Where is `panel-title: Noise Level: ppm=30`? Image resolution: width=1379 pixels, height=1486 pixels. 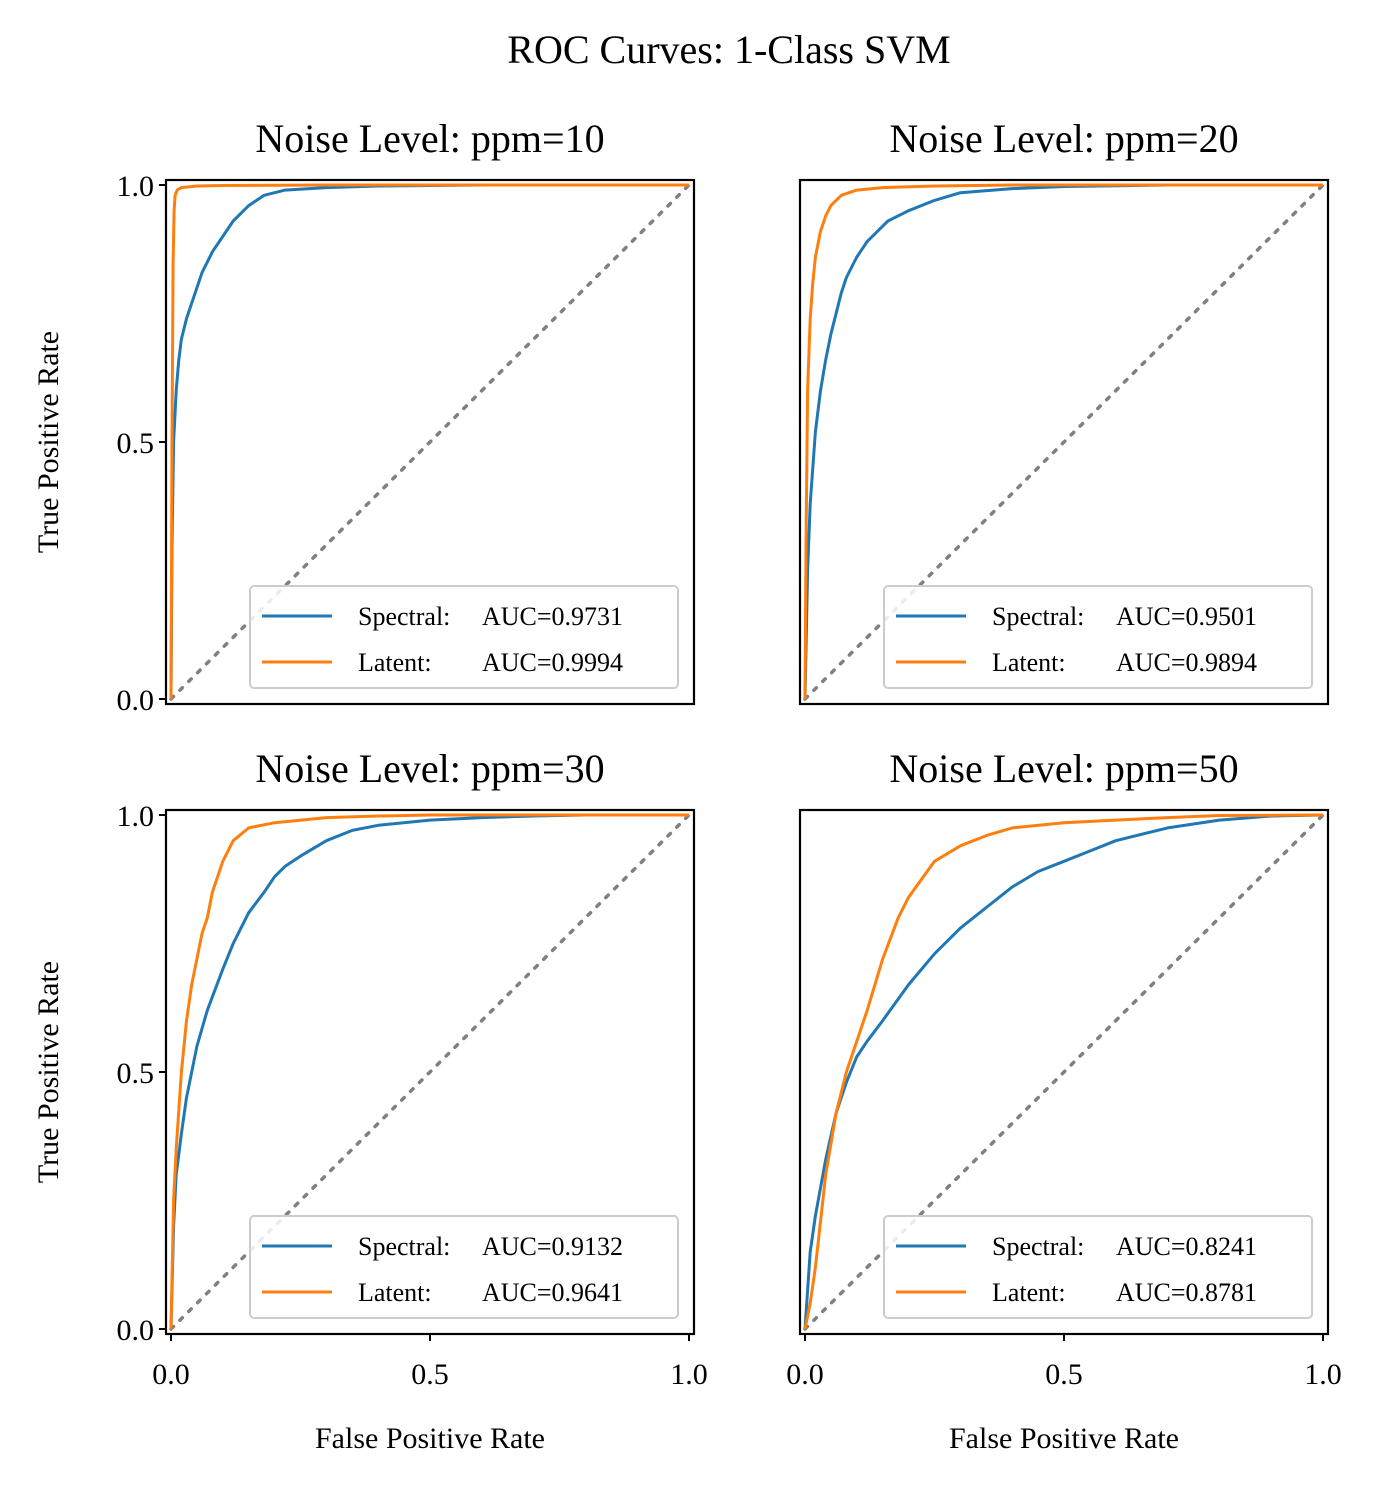 panel-title: Noise Level: ppm=30 is located at coordinates (429, 768).